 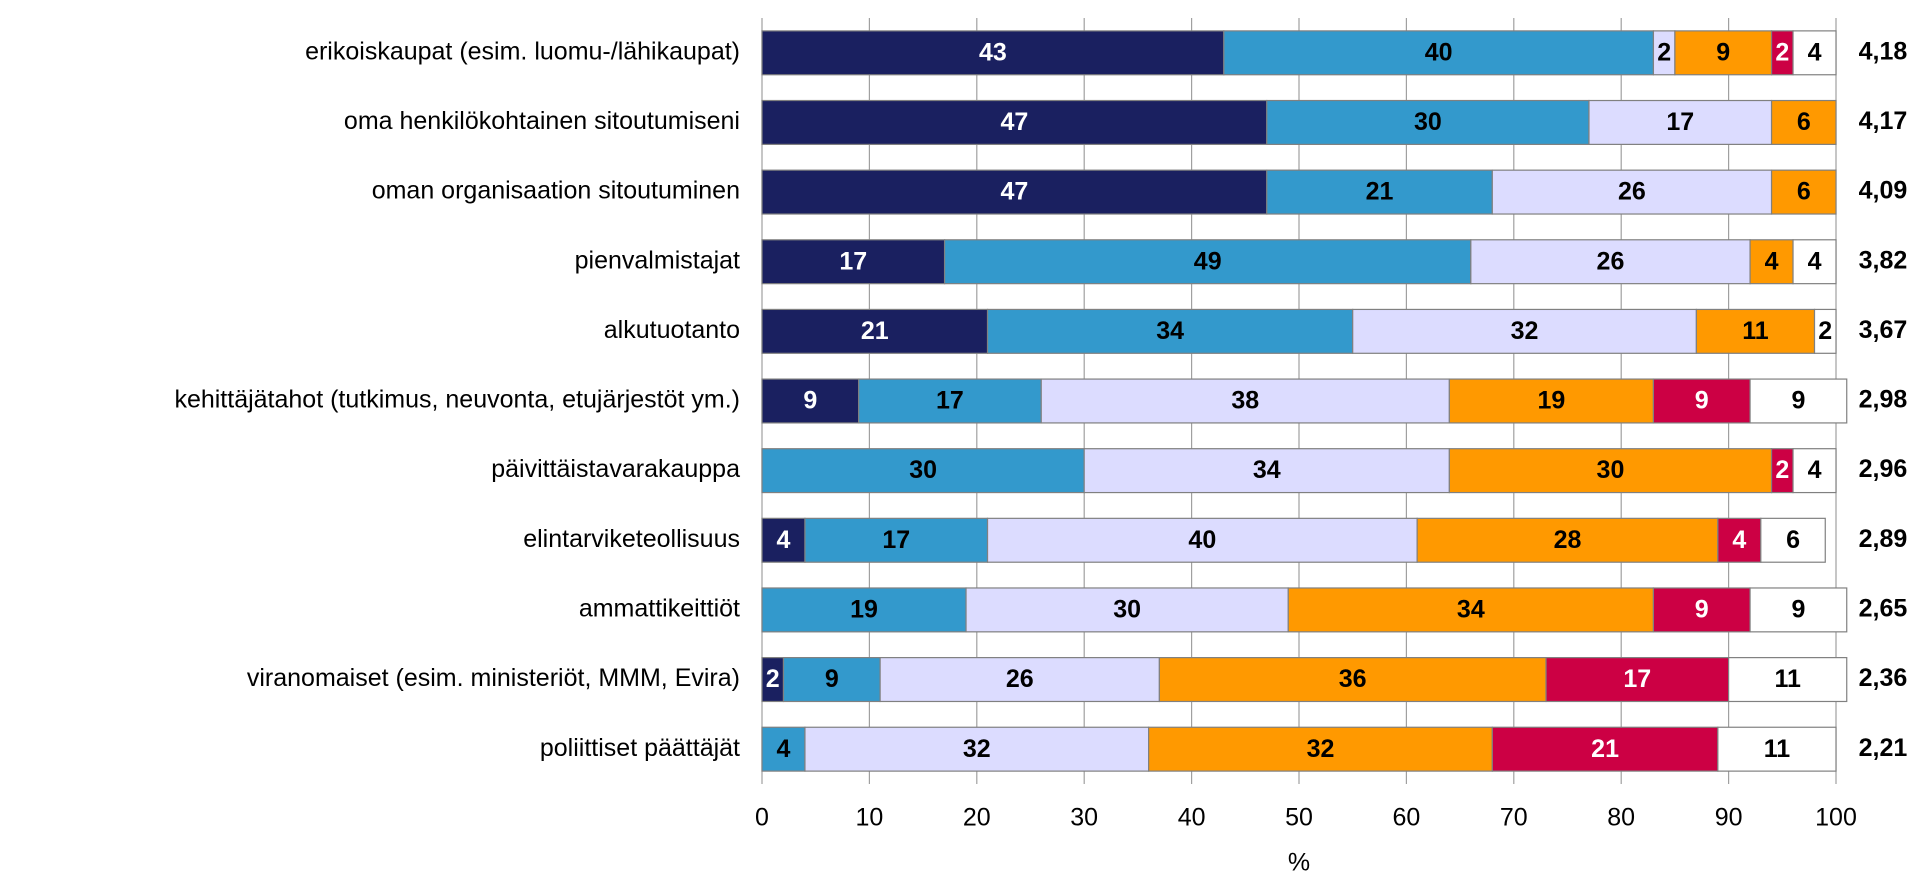 I want to click on category-label: päivittäistavarakauppa, so click(x=615, y=469).